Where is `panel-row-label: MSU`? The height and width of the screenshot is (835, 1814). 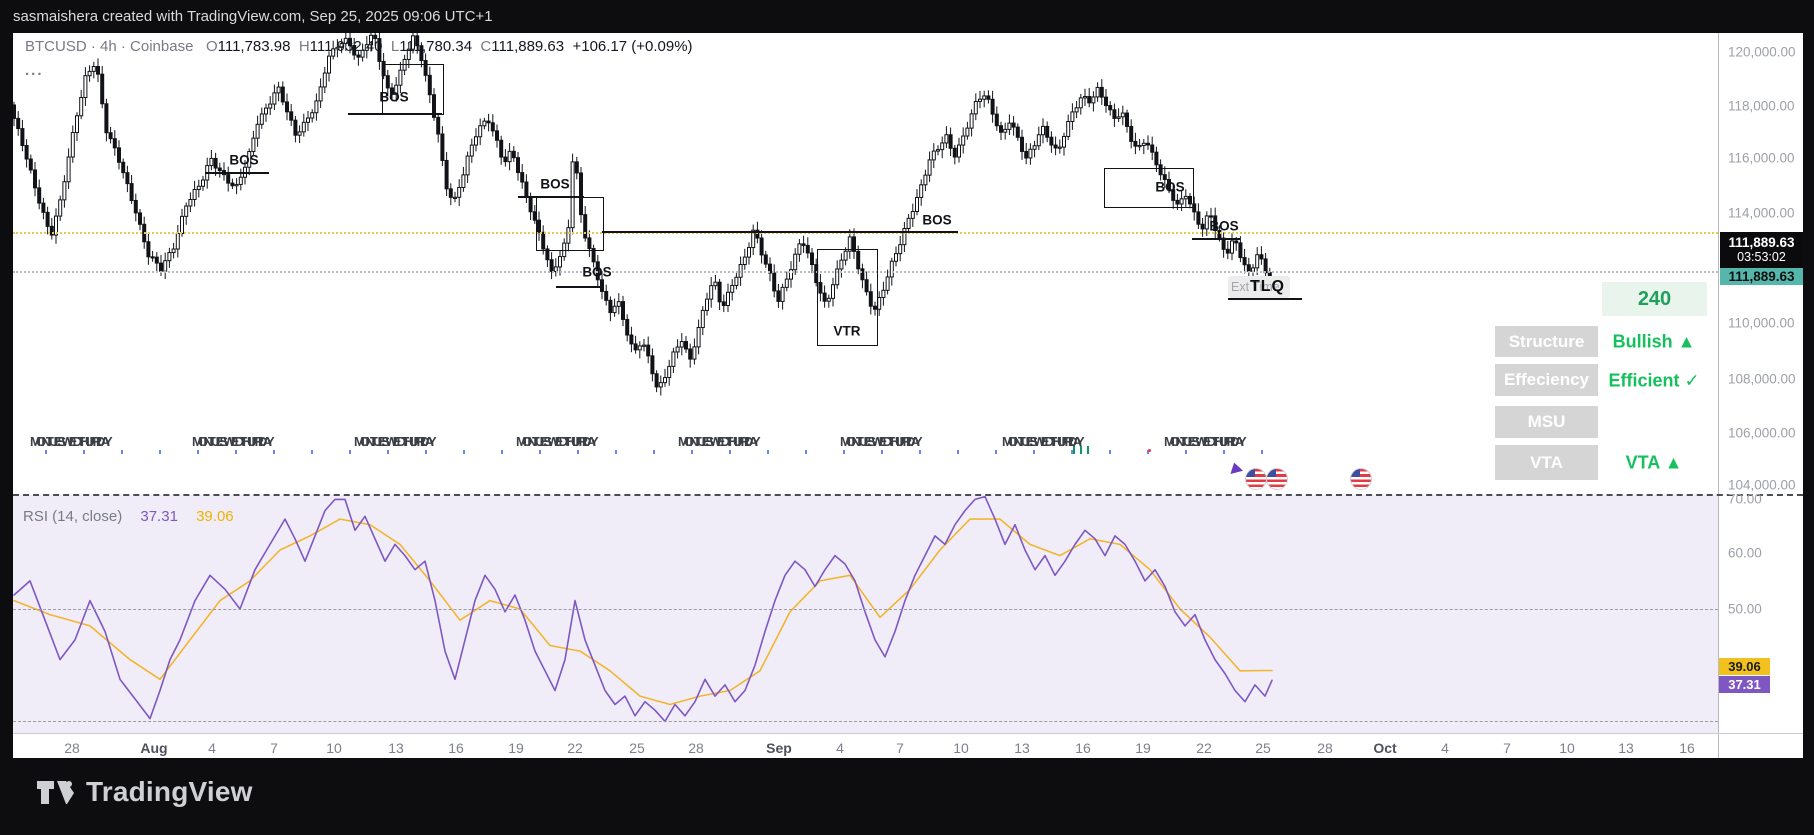
panel-row-label: MSU is located at coordinates (1546, 422).